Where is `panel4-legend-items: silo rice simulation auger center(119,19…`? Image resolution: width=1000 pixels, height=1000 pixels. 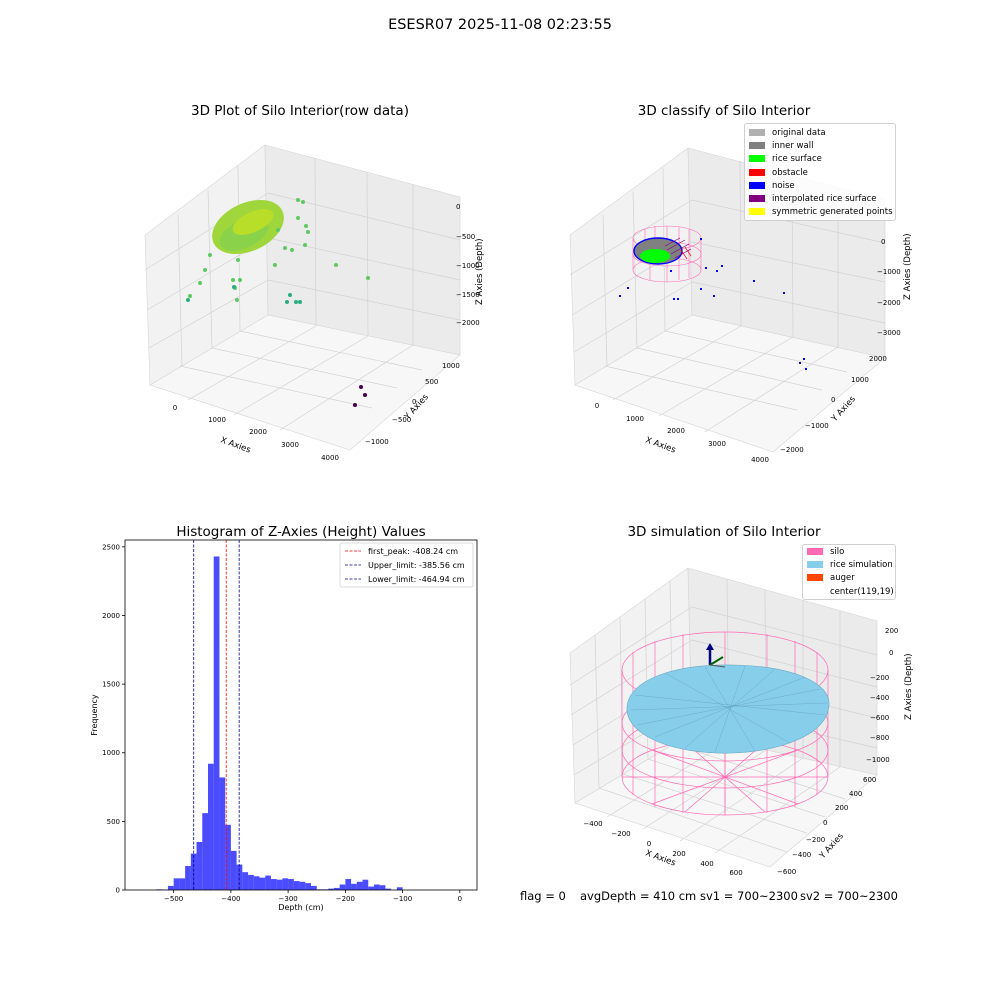 panel4-legend-items: silo rice simulation auger center(119,19… is located at coordinates (850, 572).